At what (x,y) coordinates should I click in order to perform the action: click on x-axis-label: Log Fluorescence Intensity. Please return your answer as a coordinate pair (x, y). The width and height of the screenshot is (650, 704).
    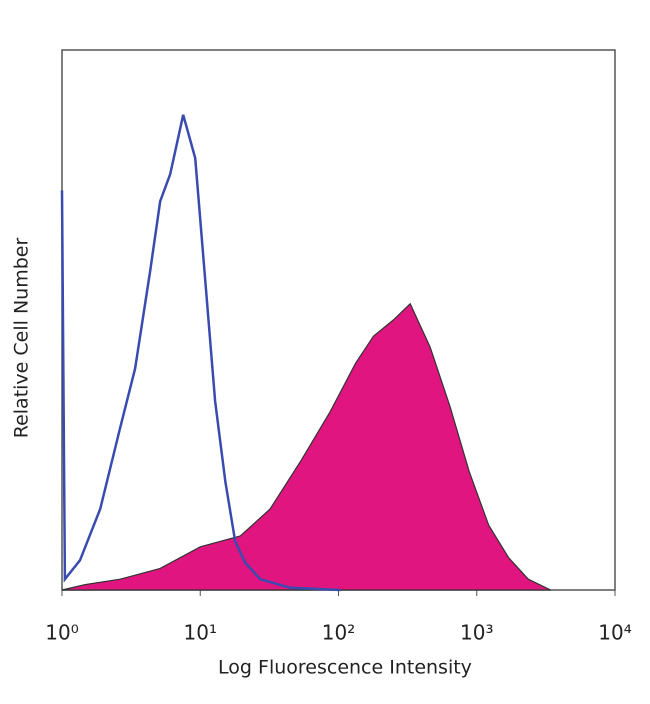
    Looking at the image, I should click on (345, 668).